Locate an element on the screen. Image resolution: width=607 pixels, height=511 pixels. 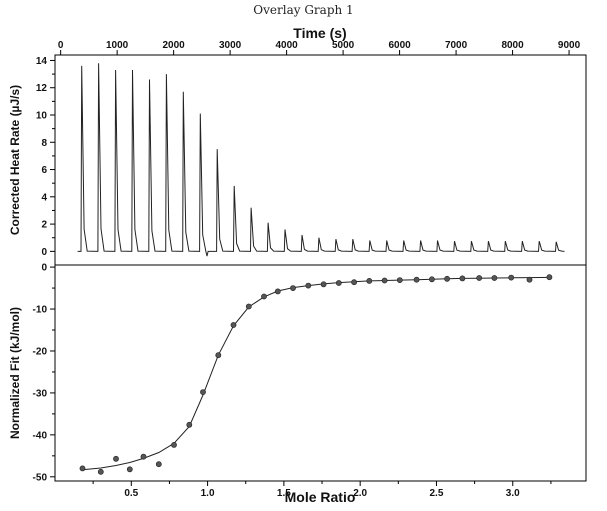
page-title: Overlay Graph 1 is located at coordinates (303, 10).